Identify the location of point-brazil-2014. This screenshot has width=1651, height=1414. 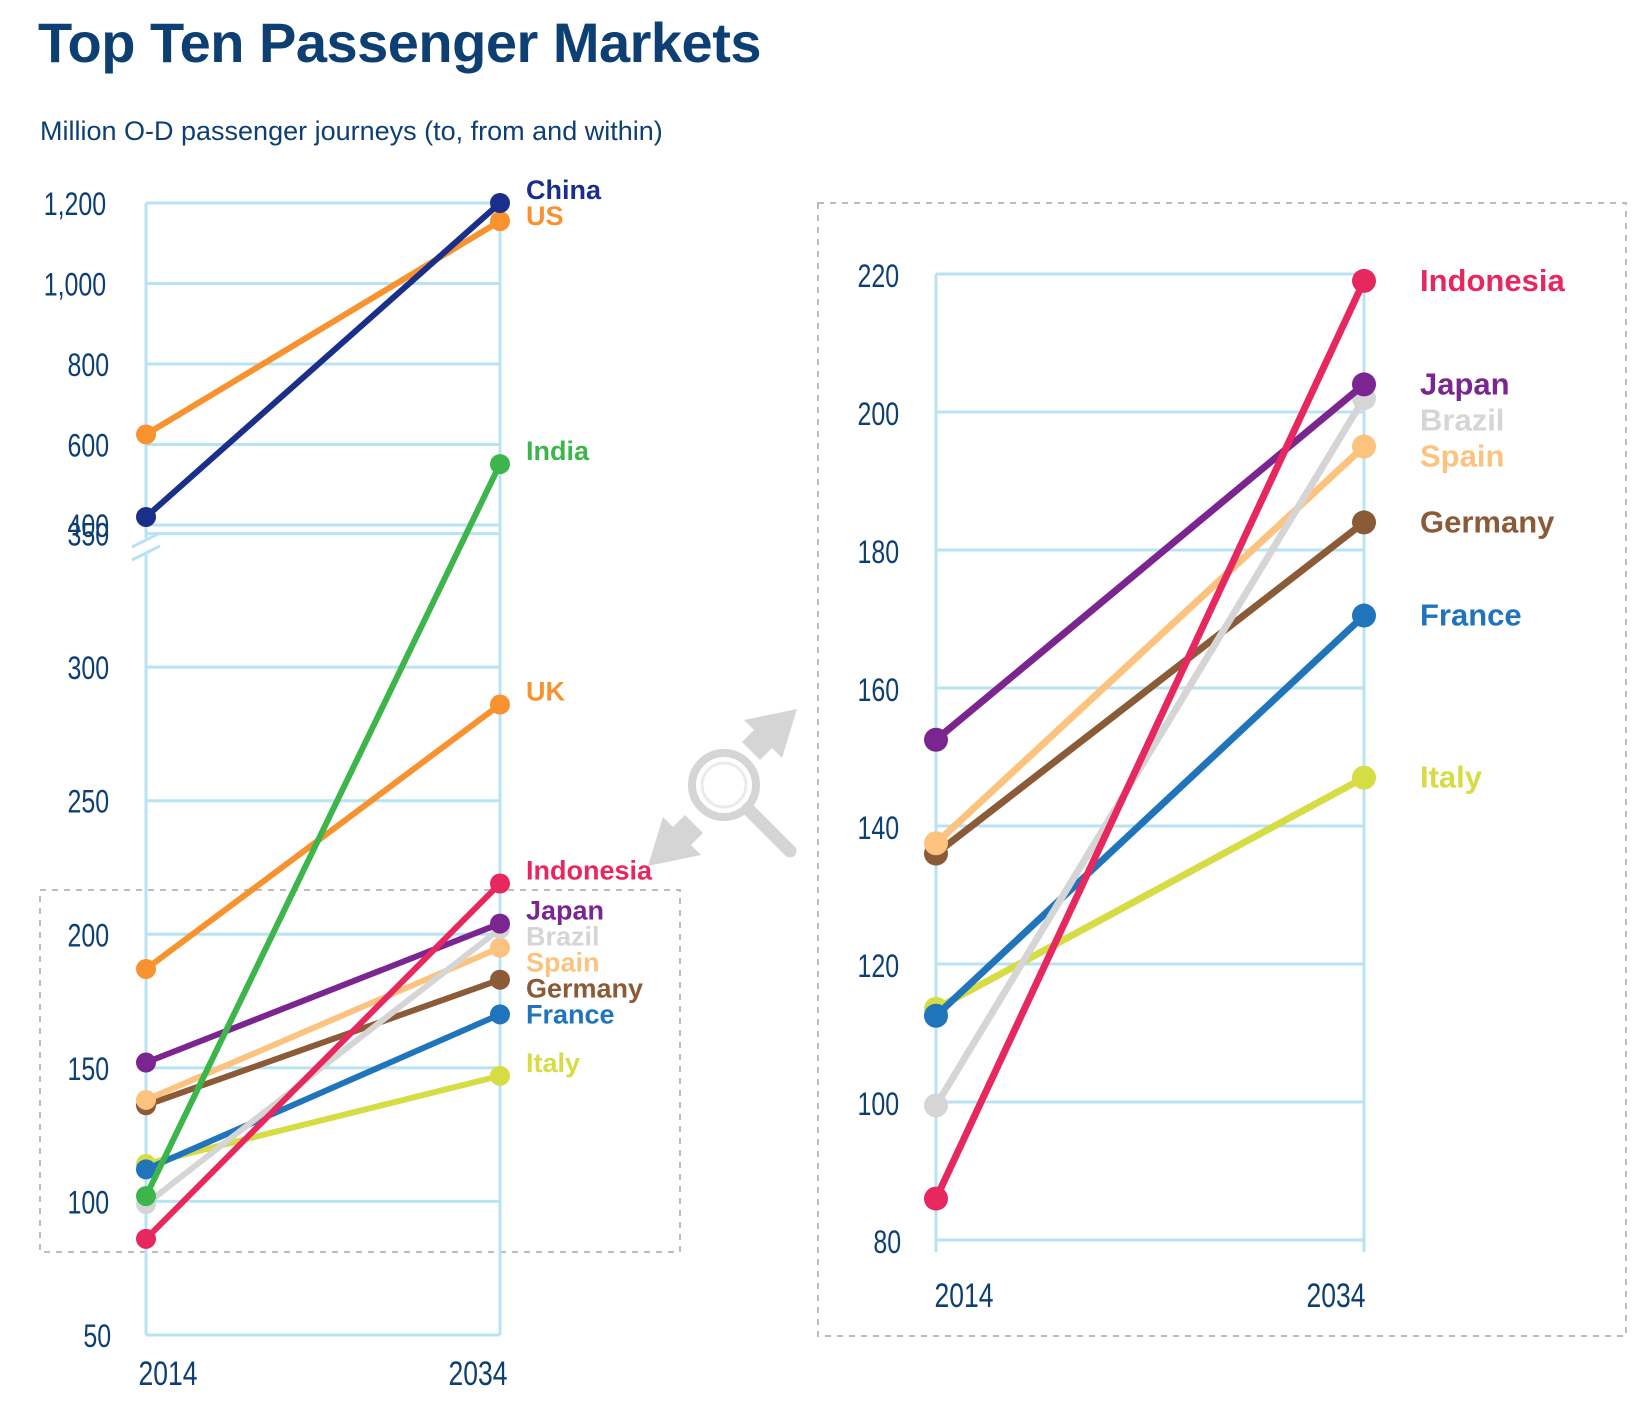
(936, 1105).